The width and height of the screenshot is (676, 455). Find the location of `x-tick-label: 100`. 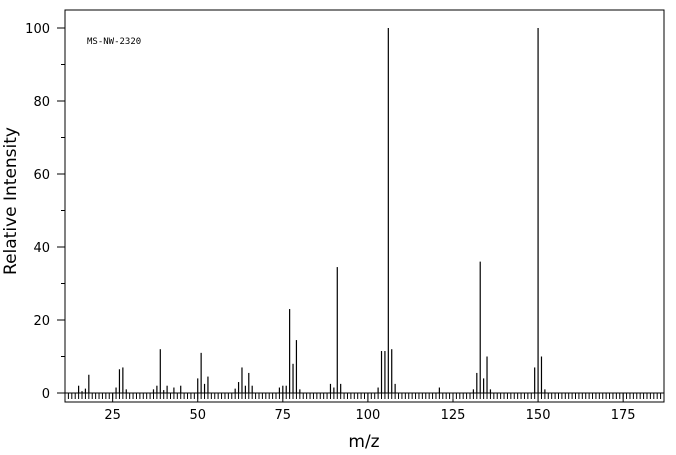

x-tick-label: 100 is located at coordinates (367, 415).